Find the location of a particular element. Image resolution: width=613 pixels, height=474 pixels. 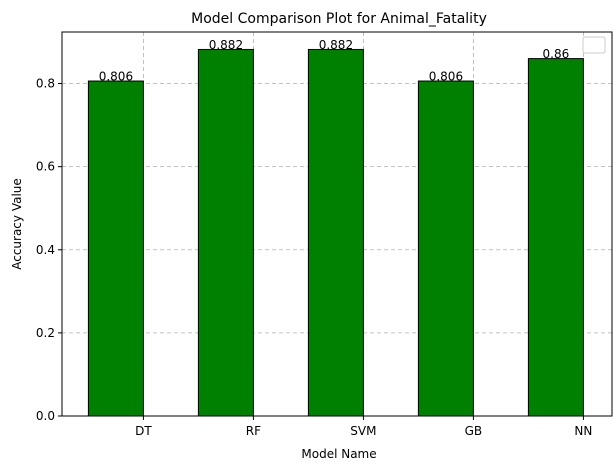

bar-gb is located at coordinates (445, 248).